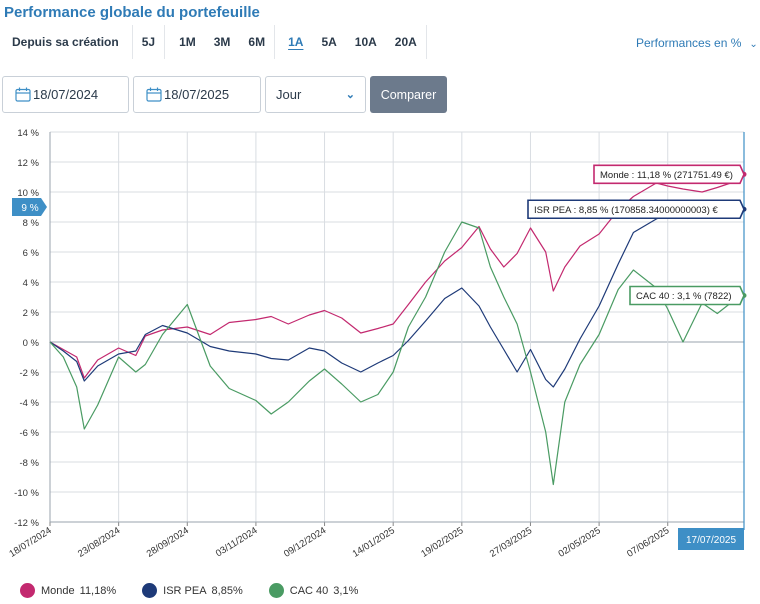 Image resolution: width=760 pixels, height=604 pixels. What do you see at coordinates (296, 42) in the screenshot?
I see `period-1a: 1A` at bounding box center [296, 42].